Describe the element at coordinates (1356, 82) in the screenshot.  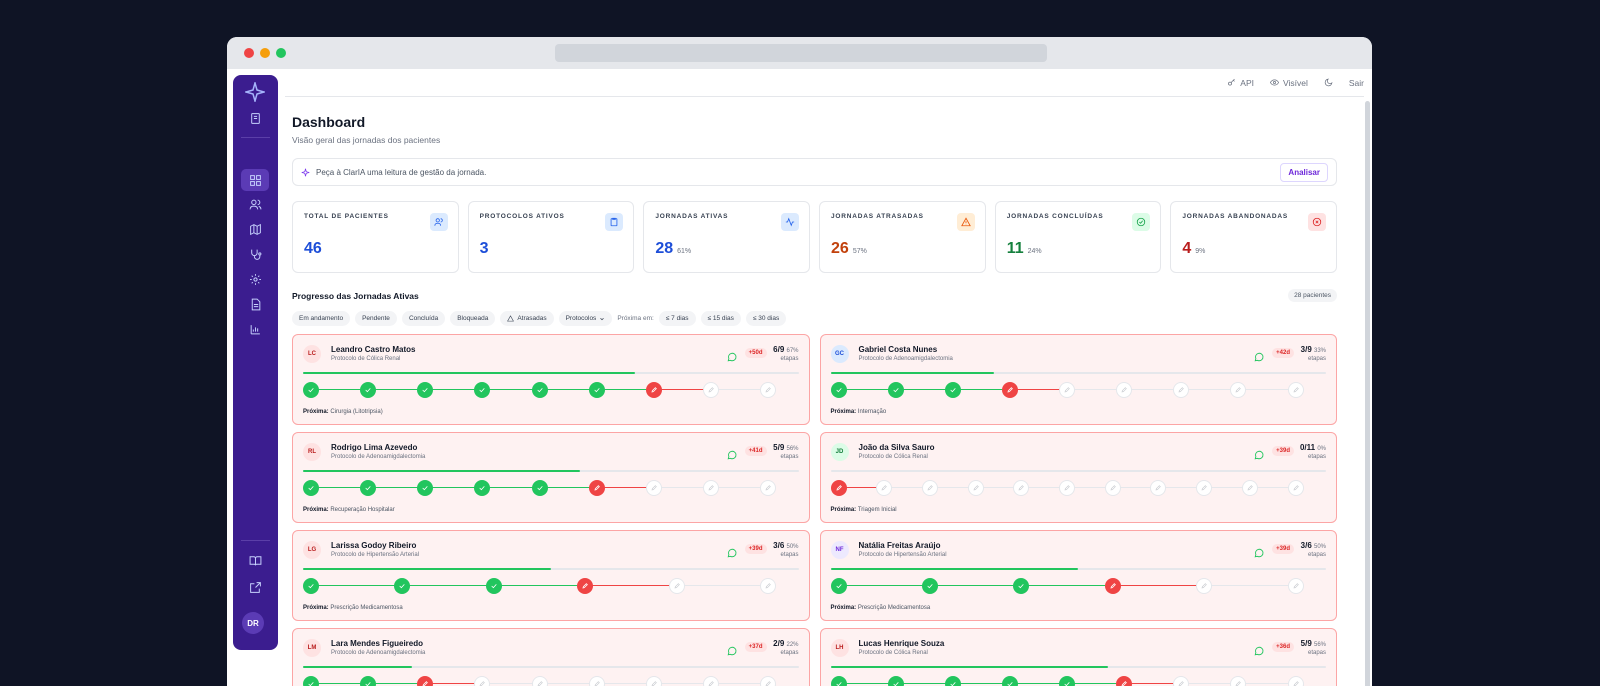
I see `logout-button: Sair` at that location.